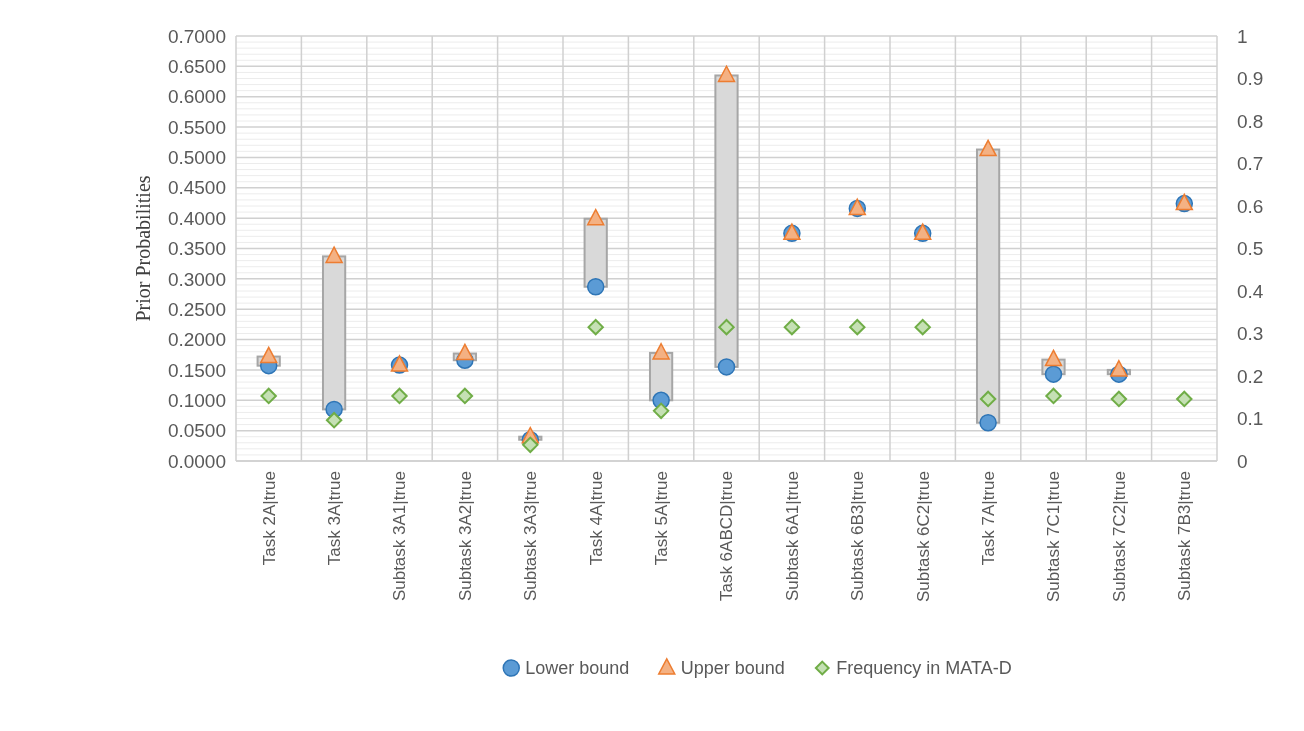  I want to click on y2-tick-label: 0, so click(1242, 461).